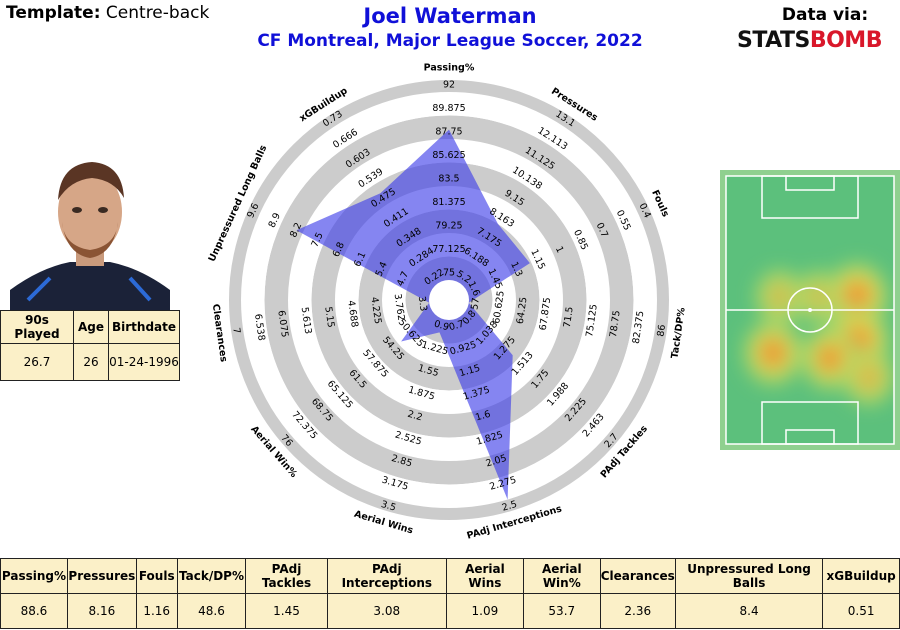  Describe the element at coordinates (483, 416) in the screenshot. I see `radar-tick-label: 1.6` at that location.